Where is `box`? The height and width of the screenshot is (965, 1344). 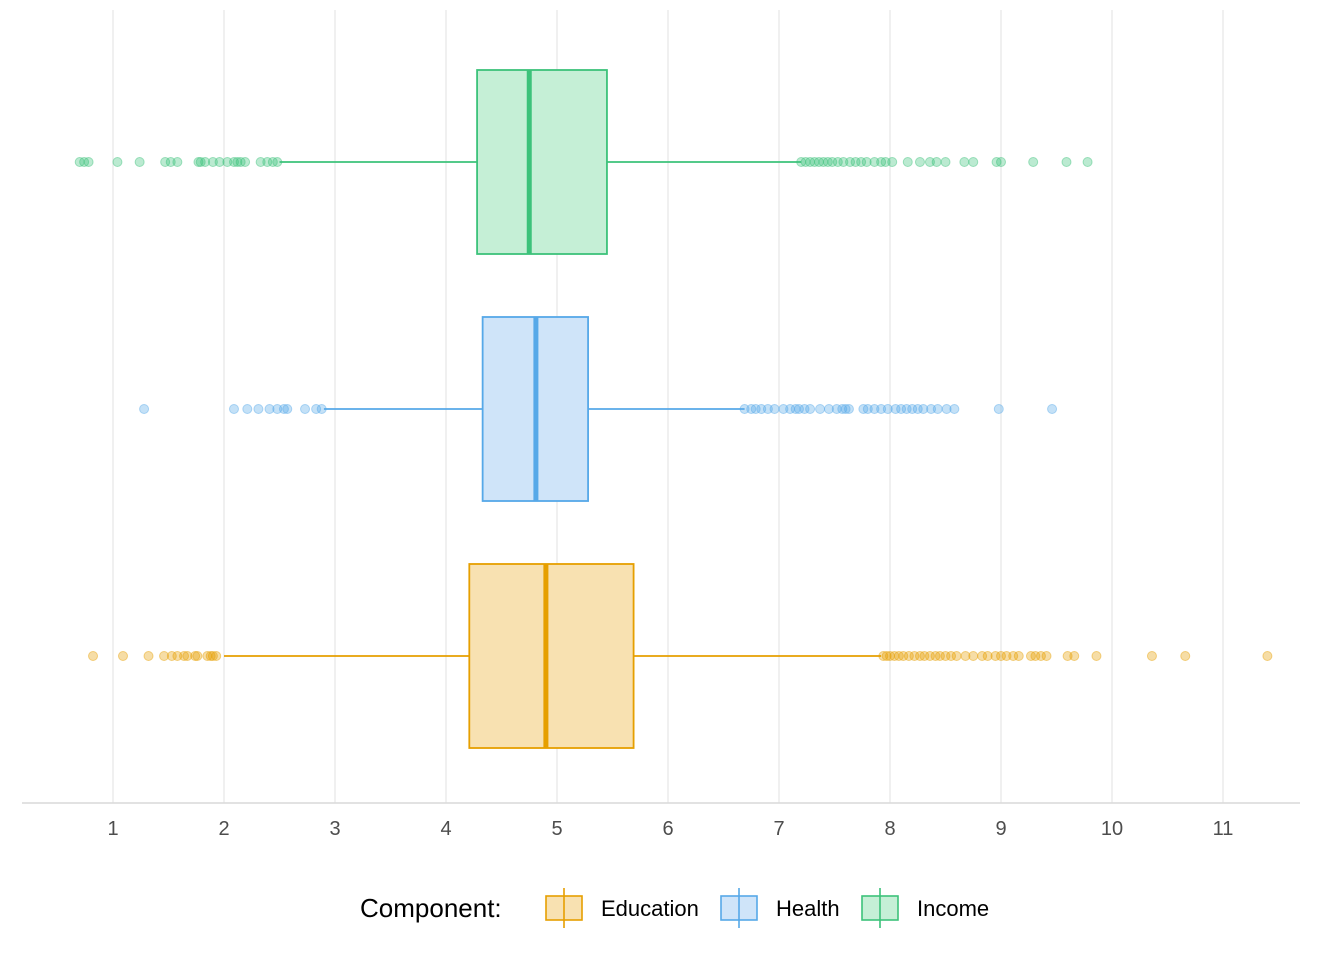 box is located at coordinates (551, 656).